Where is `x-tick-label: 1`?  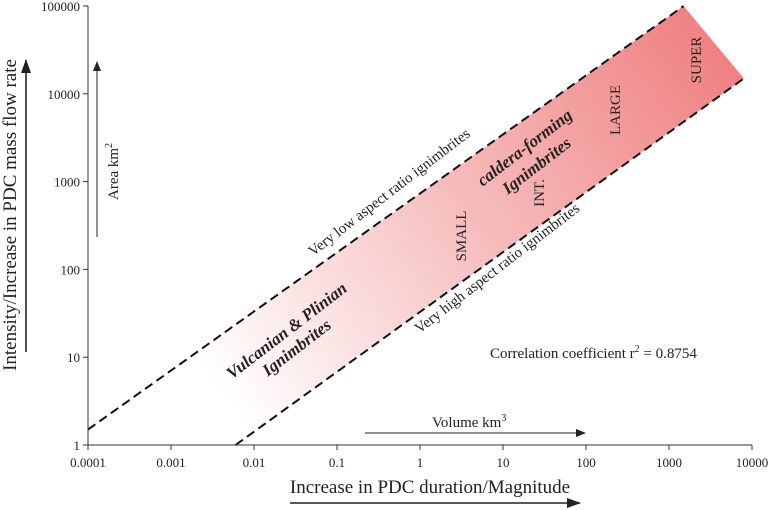
x-tick-label: 1 is located at coordinates (420, 462).